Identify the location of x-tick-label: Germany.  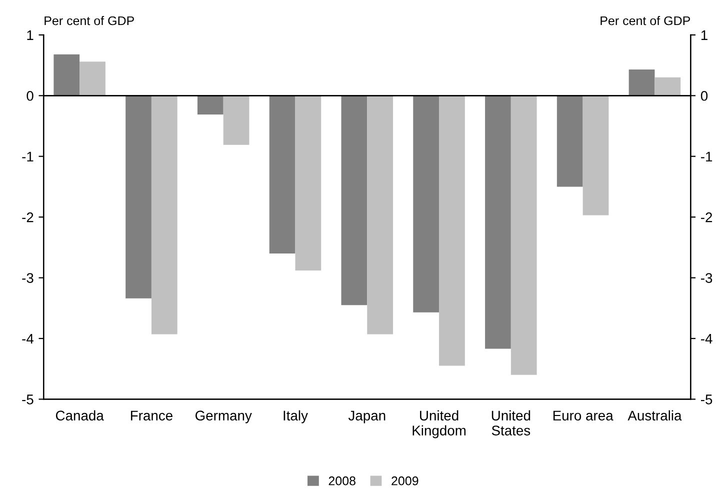
(223, 417).